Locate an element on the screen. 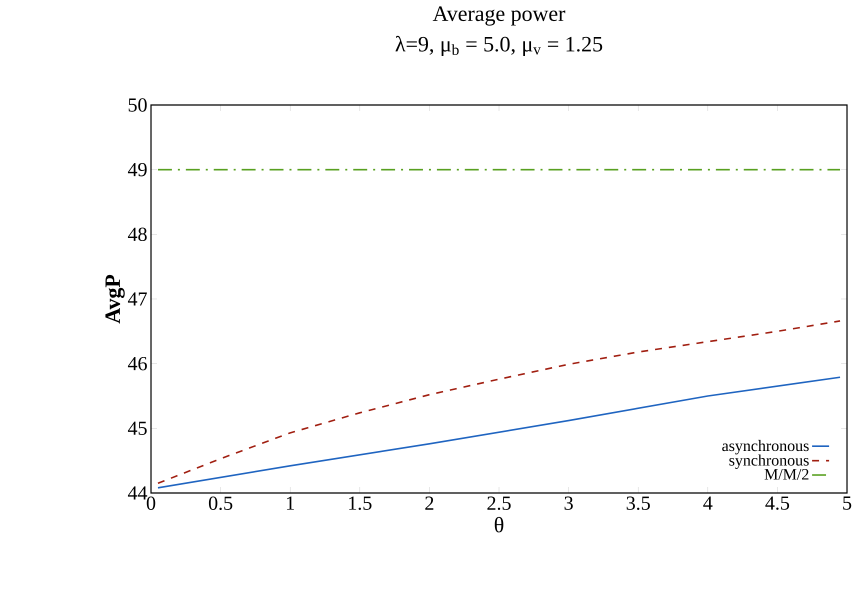  x-tick-label: 4 is located at coordinates (707, 503).